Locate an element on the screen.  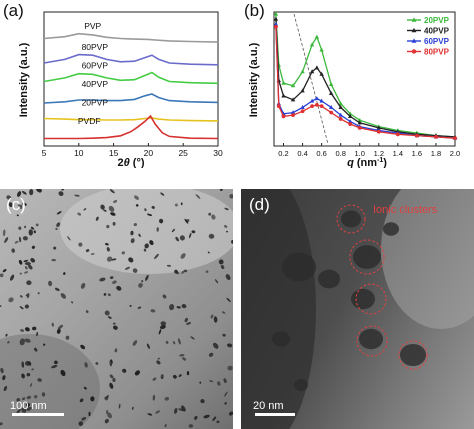
chart-b-ylabel: Intensity (a.u.) is located at coordinates (254, 79).